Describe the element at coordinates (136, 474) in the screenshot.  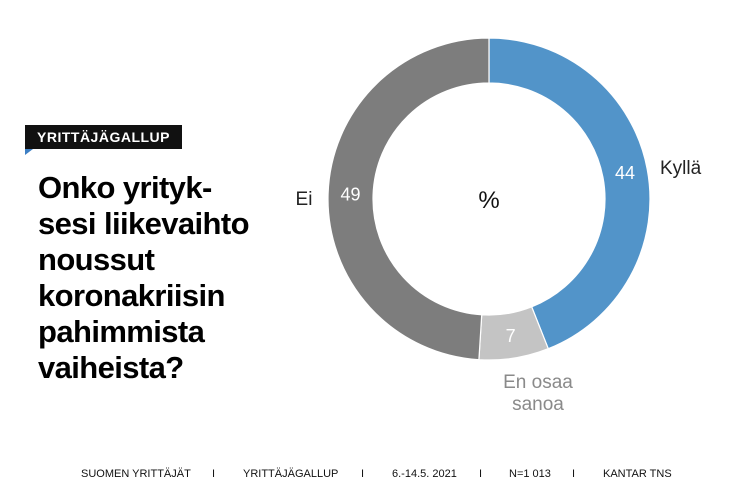
I see `footer-item: SUOMEN YRITTÄJÄT` at that location.